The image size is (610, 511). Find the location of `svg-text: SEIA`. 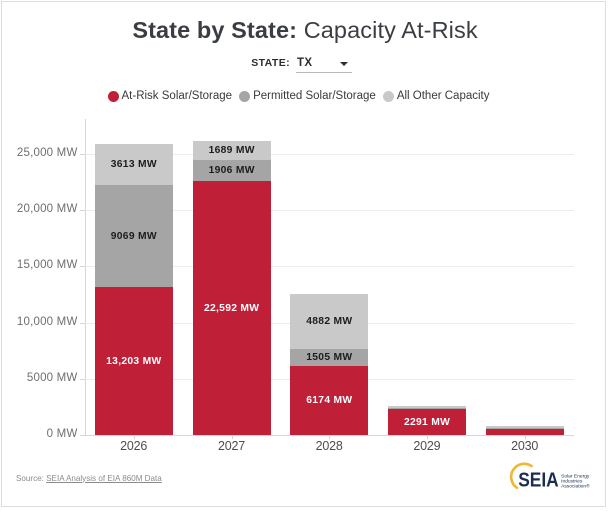

svg-text: SEIA is located at coordinates (538, 481).